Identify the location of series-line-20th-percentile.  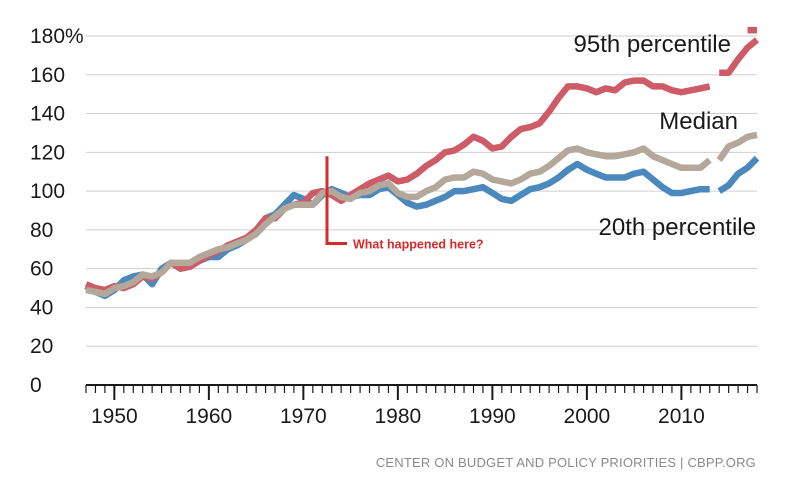
(738, 174).